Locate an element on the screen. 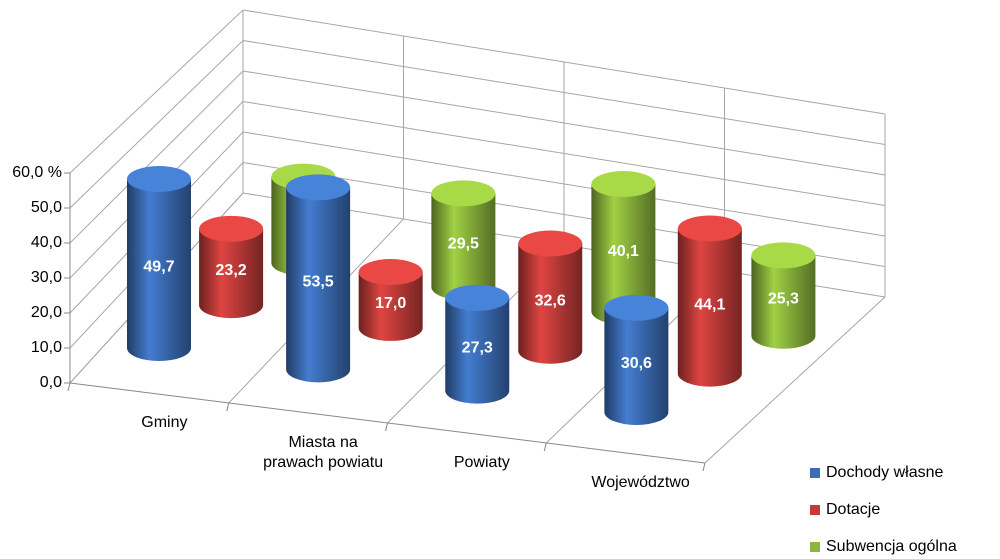  y-tick-label: 60,0 % is located at coordinates (37, 172).